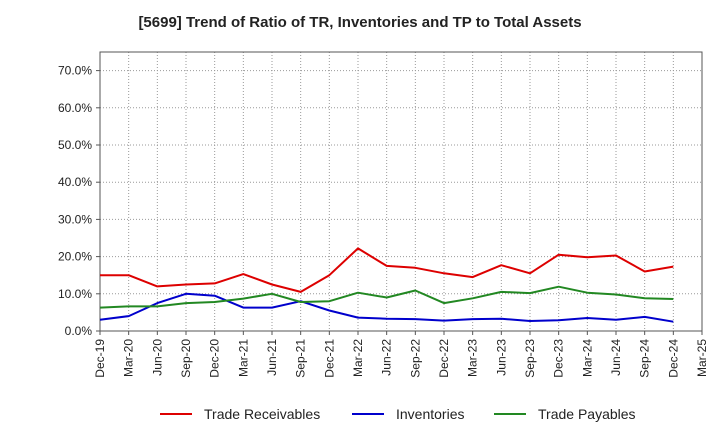  What do you see at coordinates (444, 358) in the screenshot?
I see `x-tick-label: Dec-22` at bounding box center [444, 358].